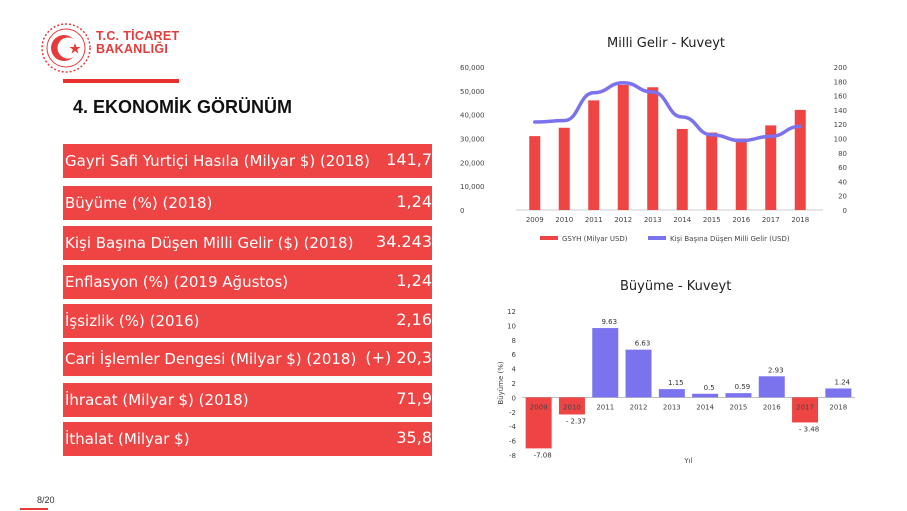 This screenshot has height=511, width=907. What do you see at coordinates (840, 97) in the screenshot?
I see `y-right-tick-label: 160` at bounding box center [840, 97].